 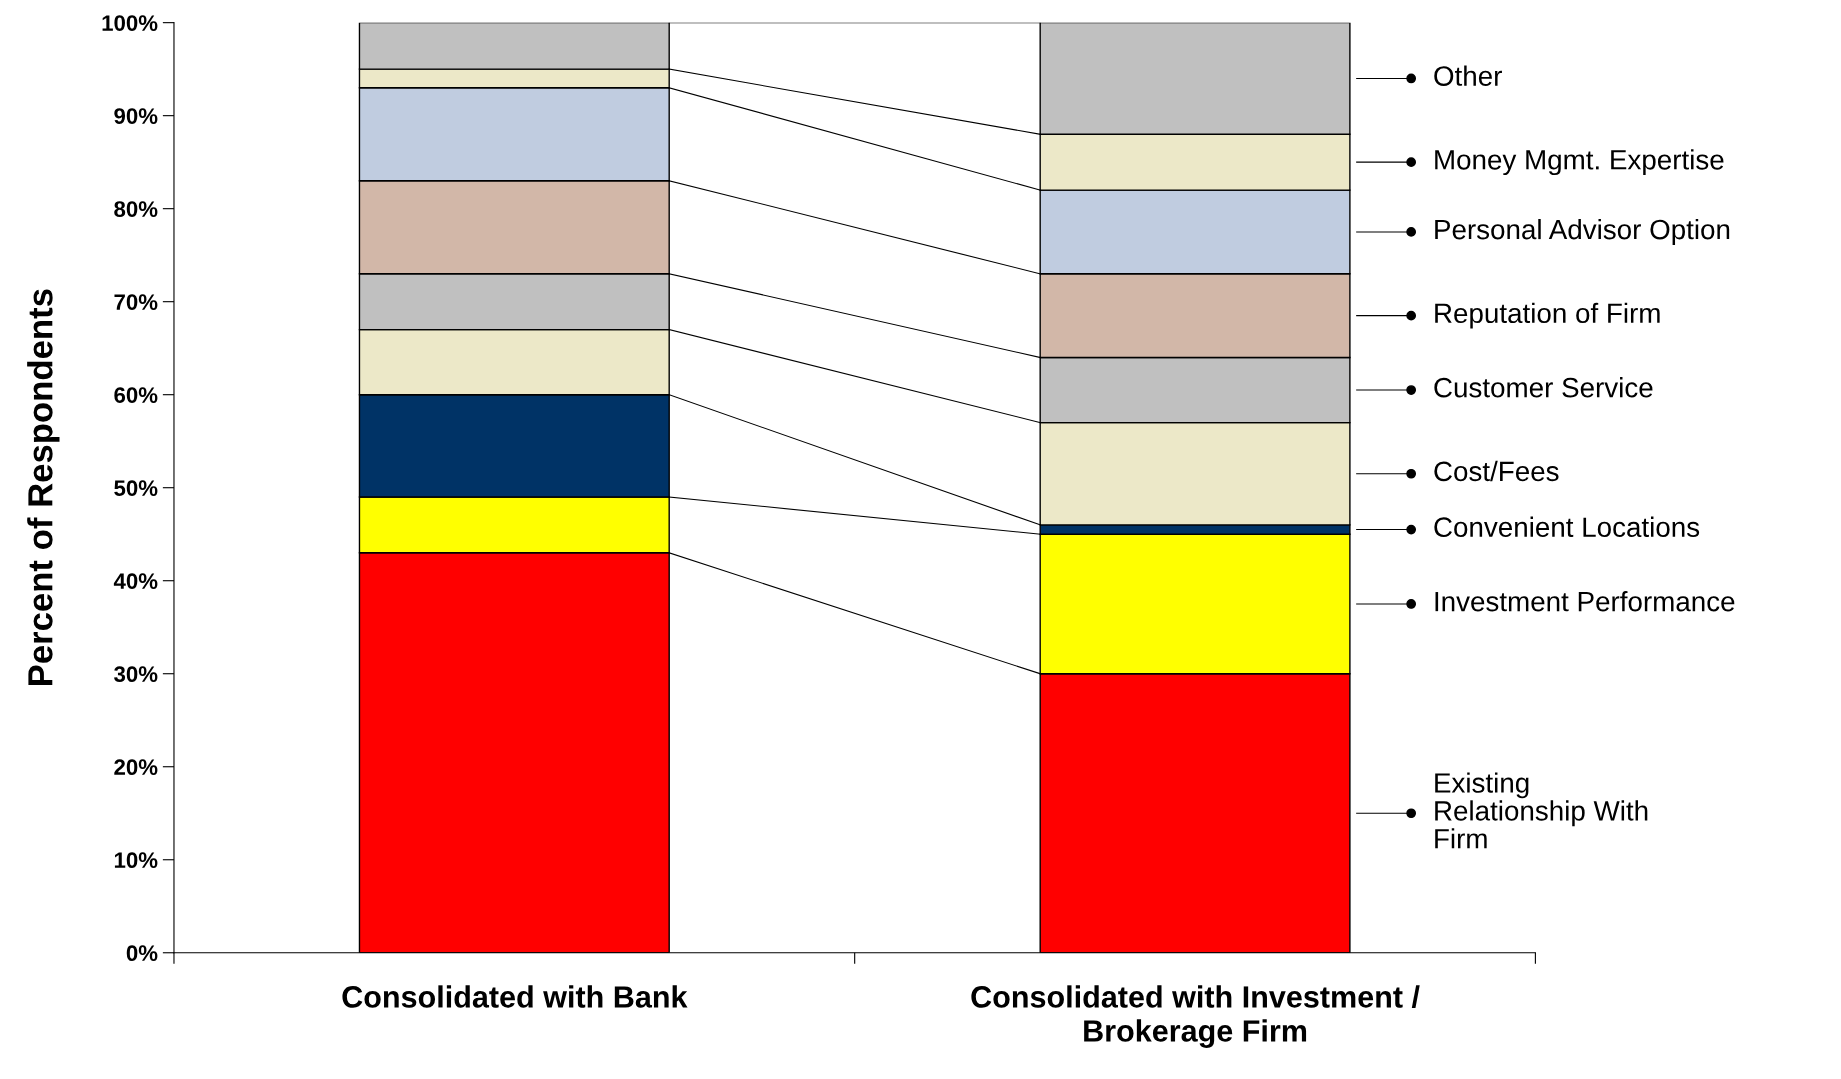 What do you see at coordinates (136, 860) in the screenshot?
I see `y-tick-label: 10%` at bounding box center [136, 860].